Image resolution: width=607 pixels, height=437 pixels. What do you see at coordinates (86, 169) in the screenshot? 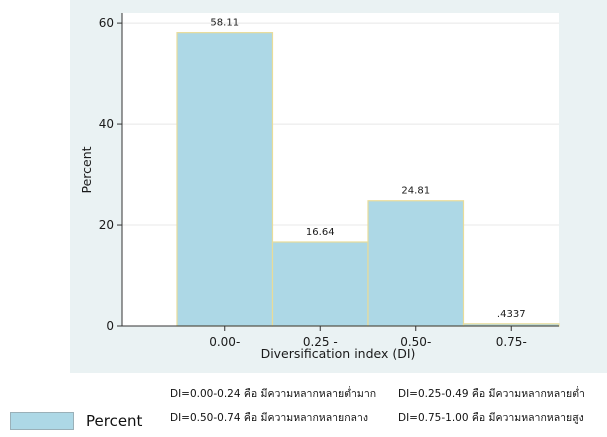
I see `y-axis-title: Percent` at bounding box center [86, 169].